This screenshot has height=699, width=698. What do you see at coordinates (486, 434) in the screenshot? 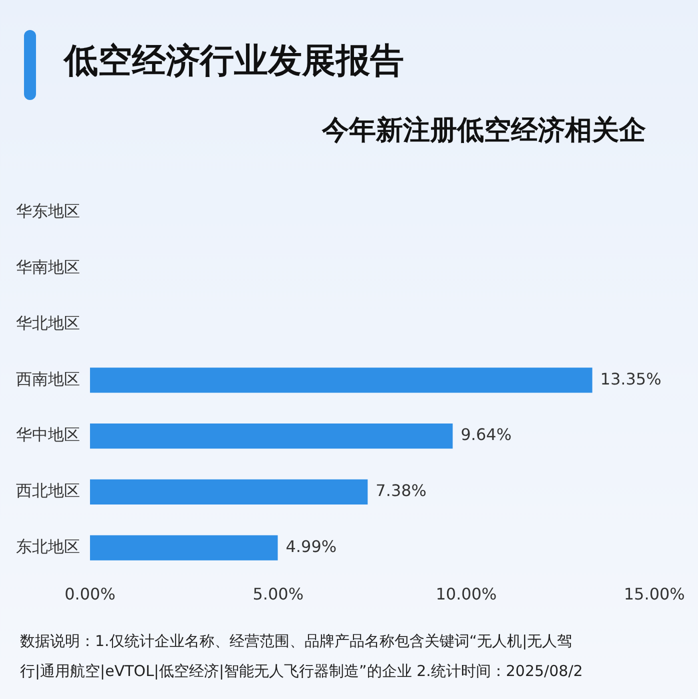
I see `data-label: 9.64%` at bounding box center [486, 434].